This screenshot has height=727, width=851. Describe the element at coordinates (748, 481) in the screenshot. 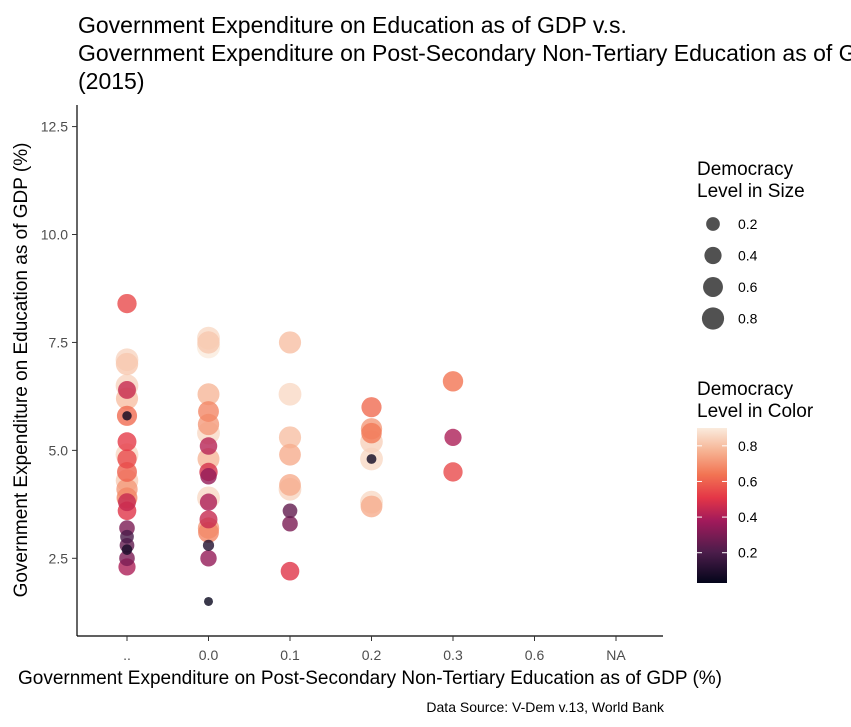

I see `color-legend-label: 0.6` at that location.